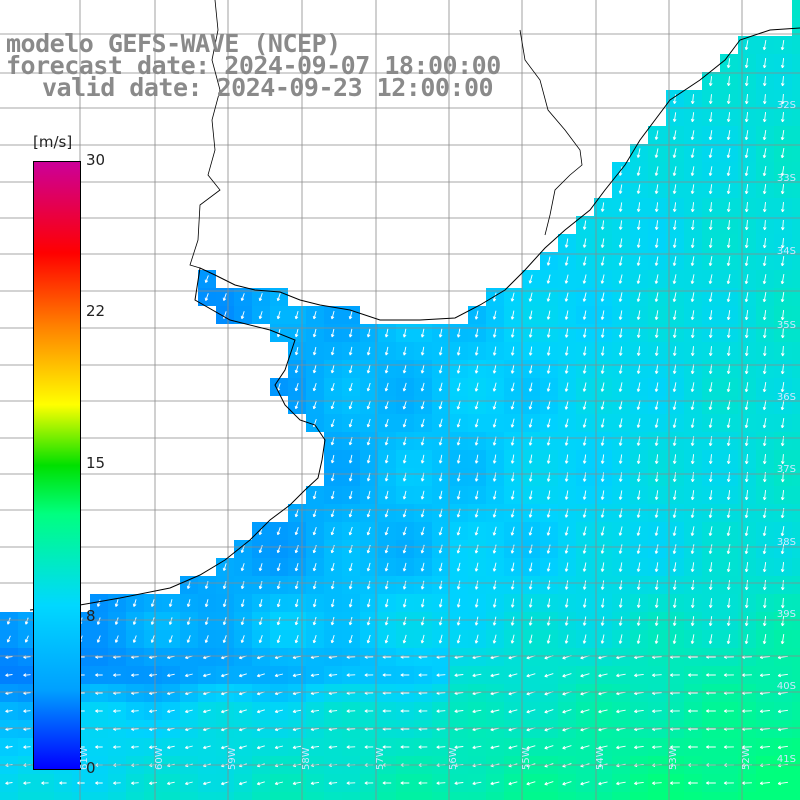 The width and height of the screenshot is (800, 800). Describe the element at coordinates (786, 105) in the screenshot. I see `latitude-label: 32S` at that location.